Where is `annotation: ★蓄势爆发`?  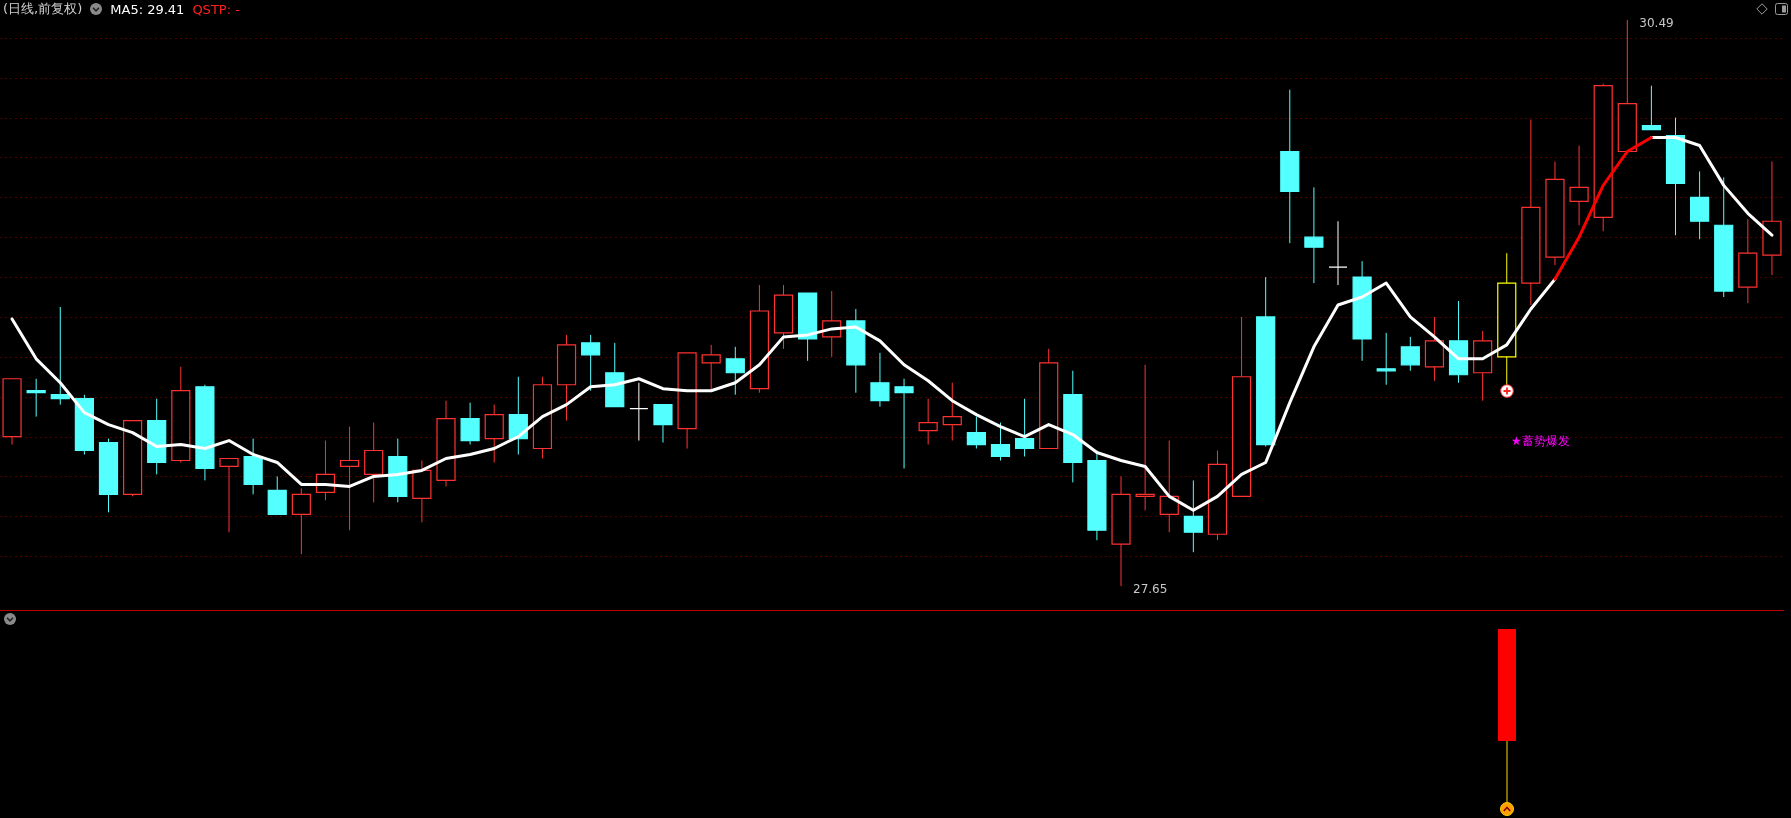 annotation: ★蓄势爆发 is located at coordinates (1540, 441).